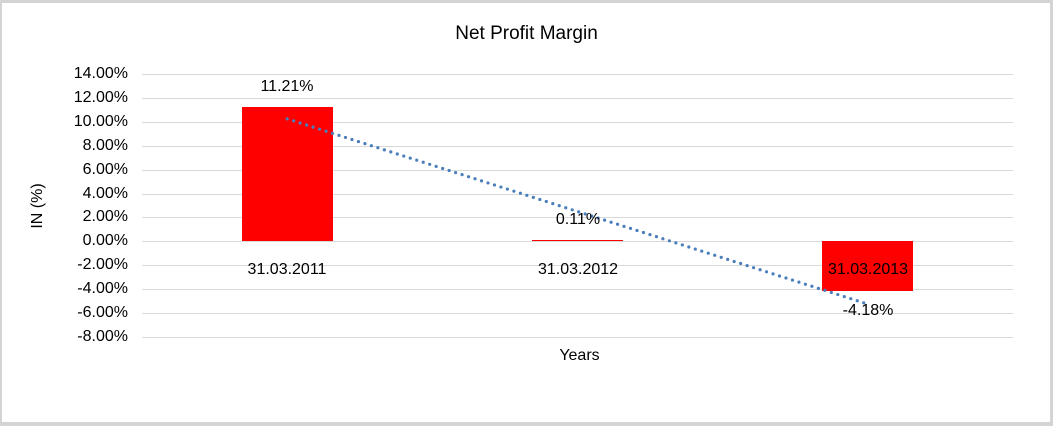  I want to click on y-axis-tick-label: 8.00%, so click(105, 145).